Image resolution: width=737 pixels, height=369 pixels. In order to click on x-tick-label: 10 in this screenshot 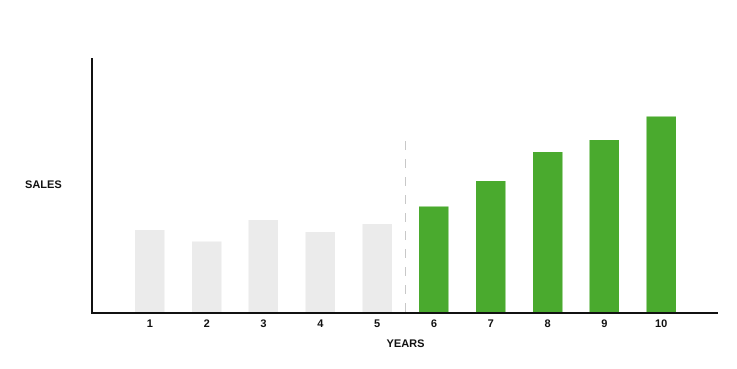, I will do `click(661, 324)`.